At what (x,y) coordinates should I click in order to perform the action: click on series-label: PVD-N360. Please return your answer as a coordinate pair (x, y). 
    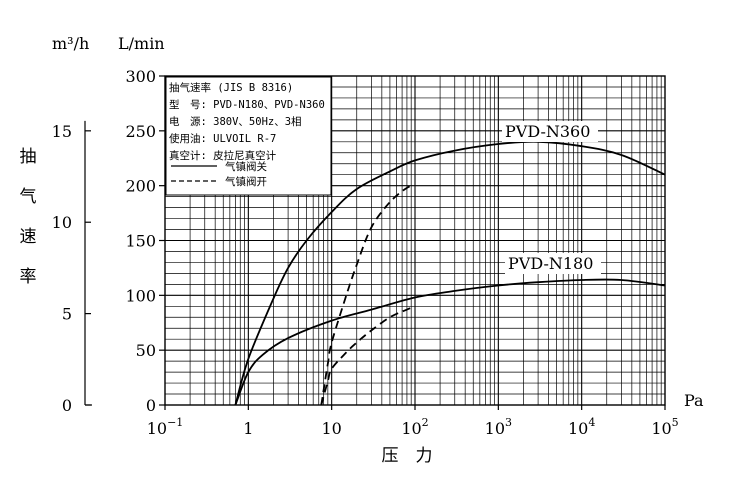
    Looking at the image, I should click on (547, 131).